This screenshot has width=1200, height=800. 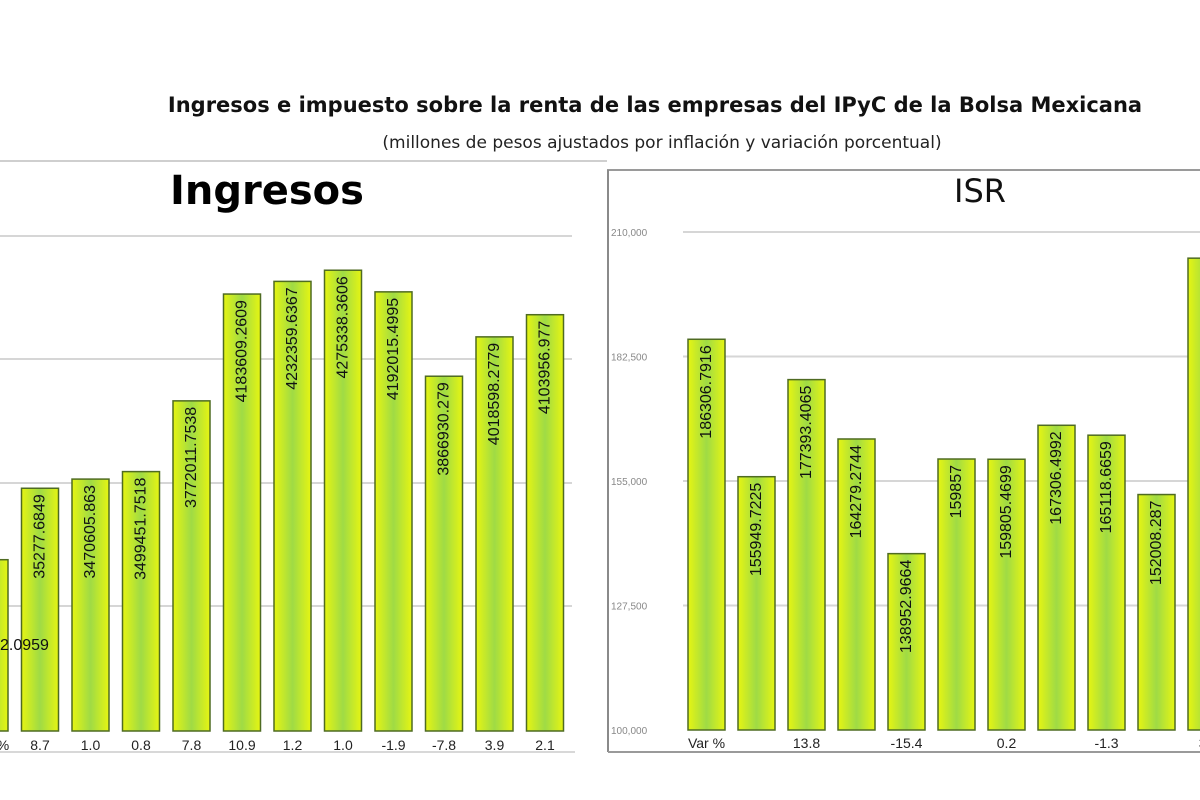 What do you see at coordinates (141, 745) in the screenshot?
I see `ingresos-x-label: 0.8` at bounding box center [141, 745].